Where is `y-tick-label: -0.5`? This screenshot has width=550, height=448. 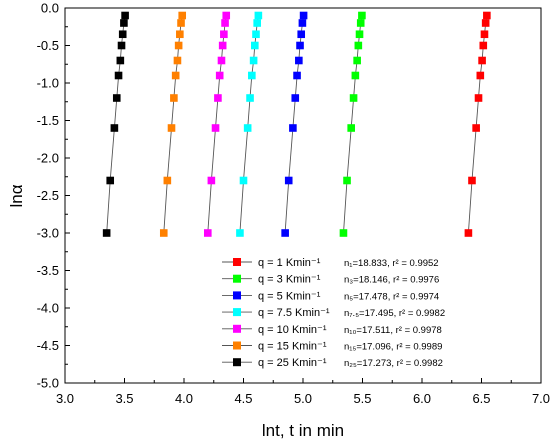
y-tick-label: -0.5 is located at coordinates (48, 45).